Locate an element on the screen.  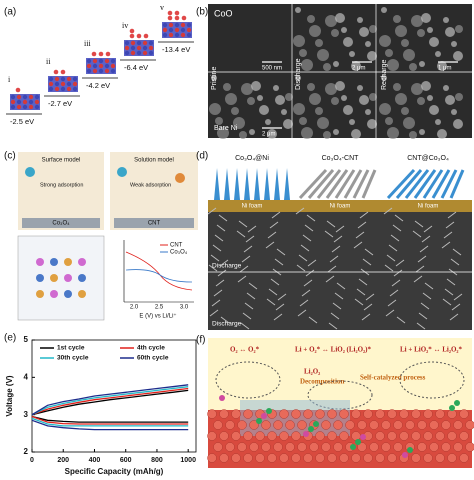
sem-panel is located at coordinates (340, 271).